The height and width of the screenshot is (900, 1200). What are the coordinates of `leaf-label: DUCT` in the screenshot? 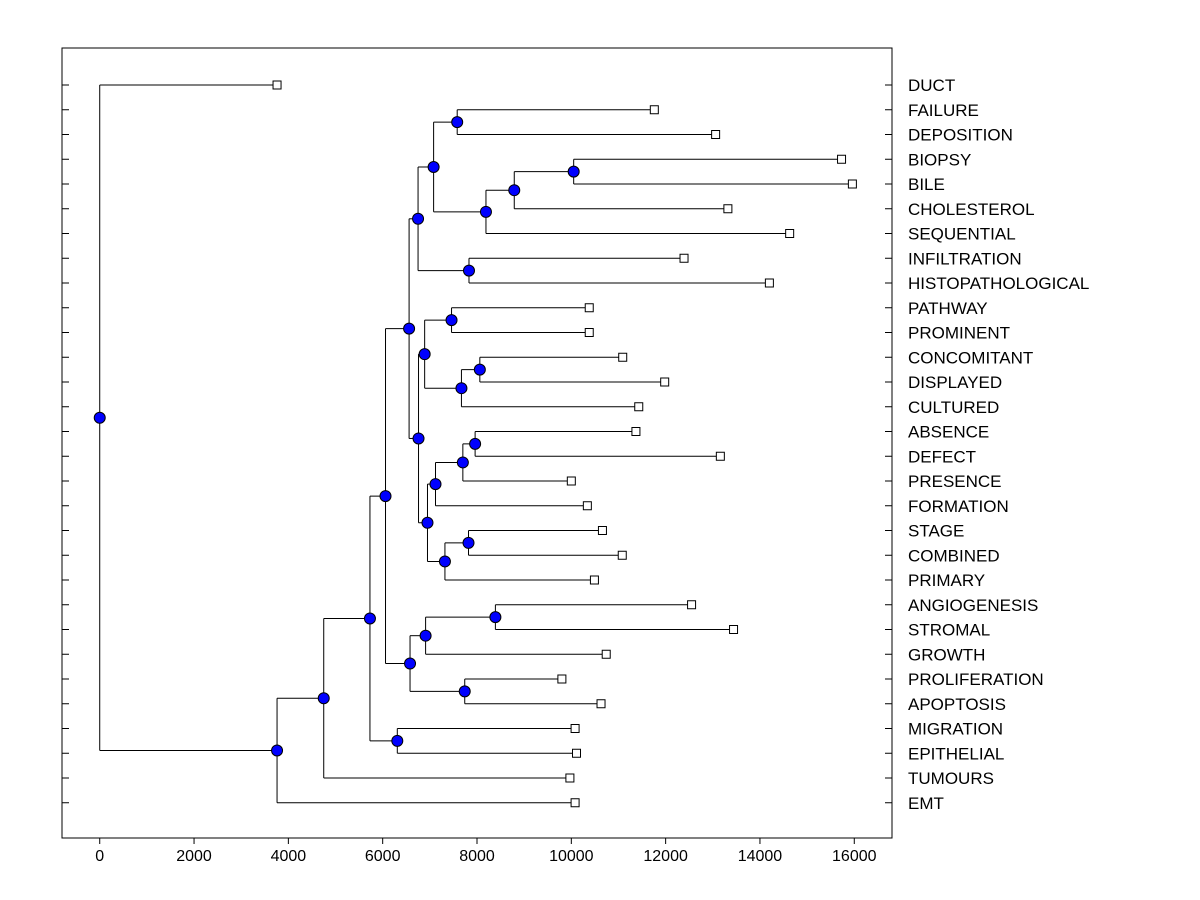 It's located at (931, 85).